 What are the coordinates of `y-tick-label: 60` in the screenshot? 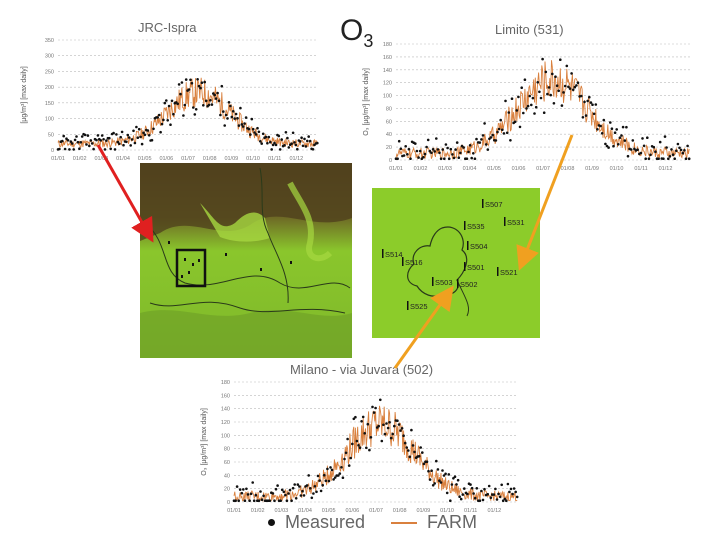 It's located at (227, 463).